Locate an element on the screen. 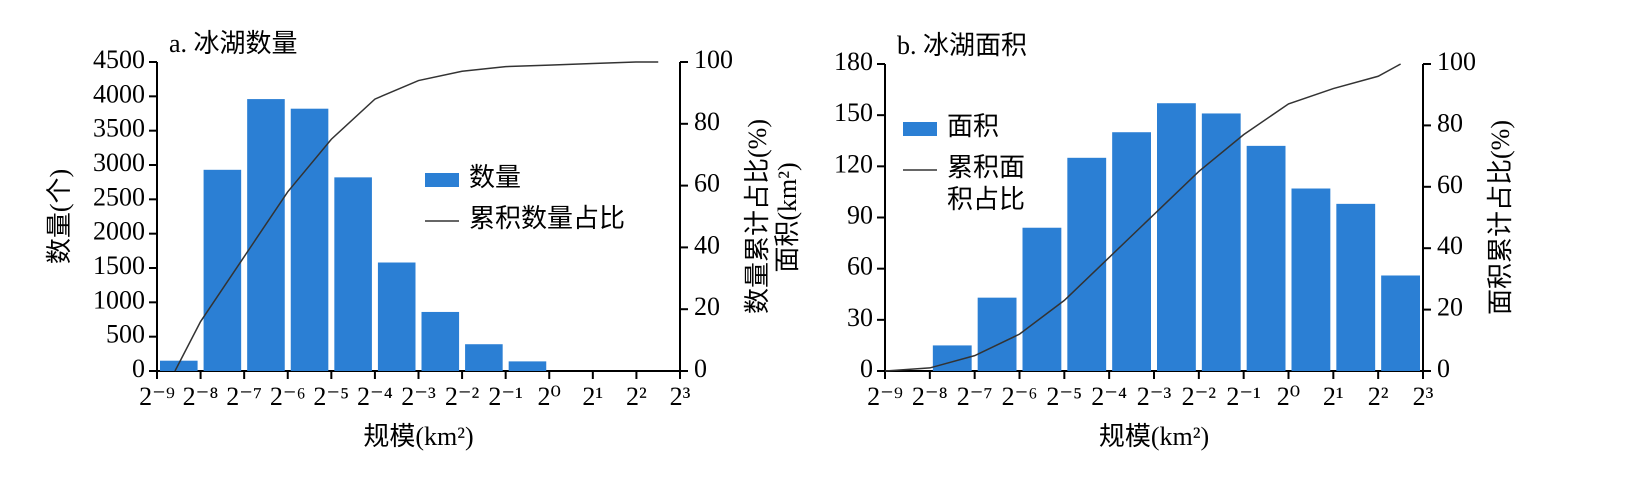 This screenshot has height=492, width=1650. legend-label: 面积 is located at coordinates (973, 126).